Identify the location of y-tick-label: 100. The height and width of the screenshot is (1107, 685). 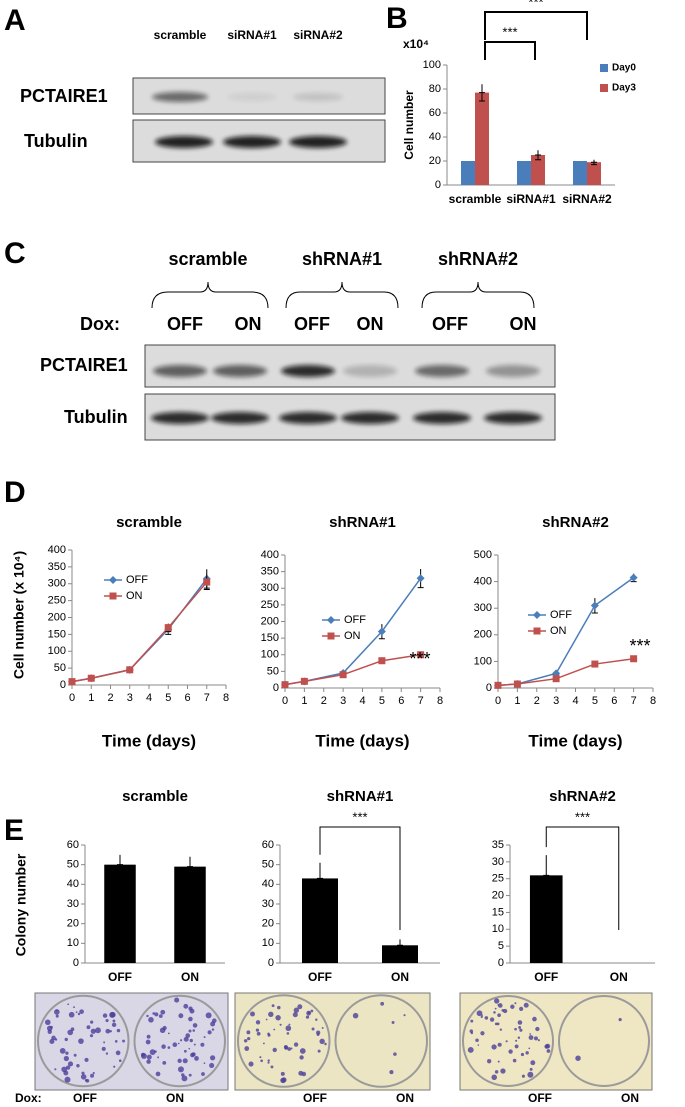
(270, 655).